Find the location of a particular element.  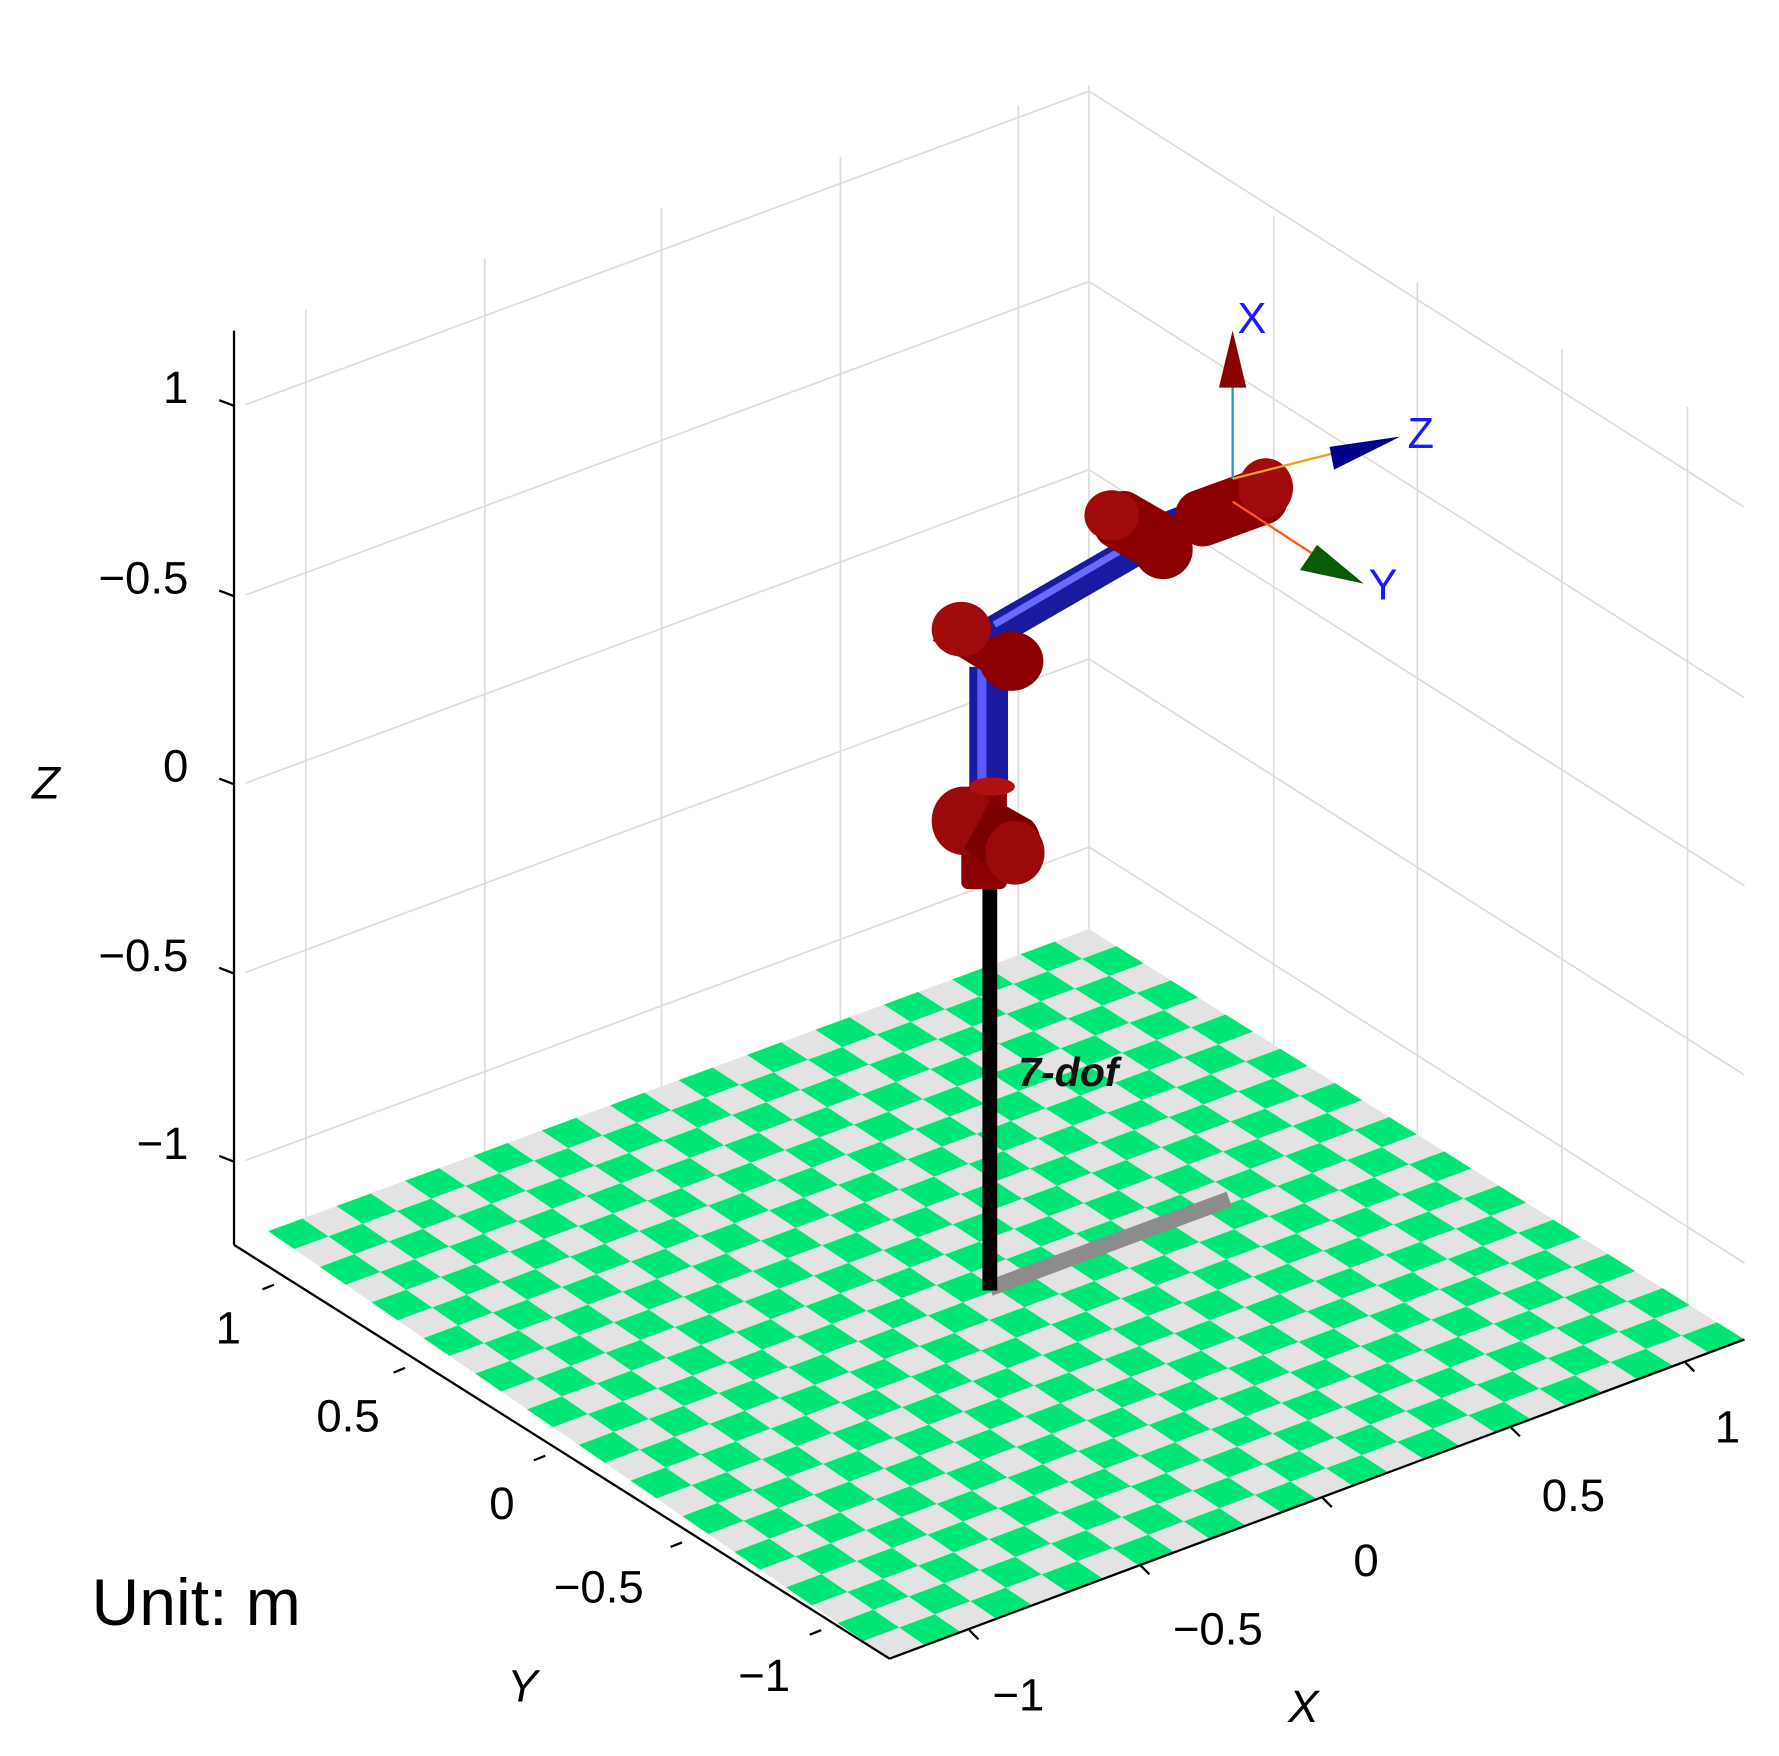

z-tick-label: 1 is located at coordinates (175, 387).